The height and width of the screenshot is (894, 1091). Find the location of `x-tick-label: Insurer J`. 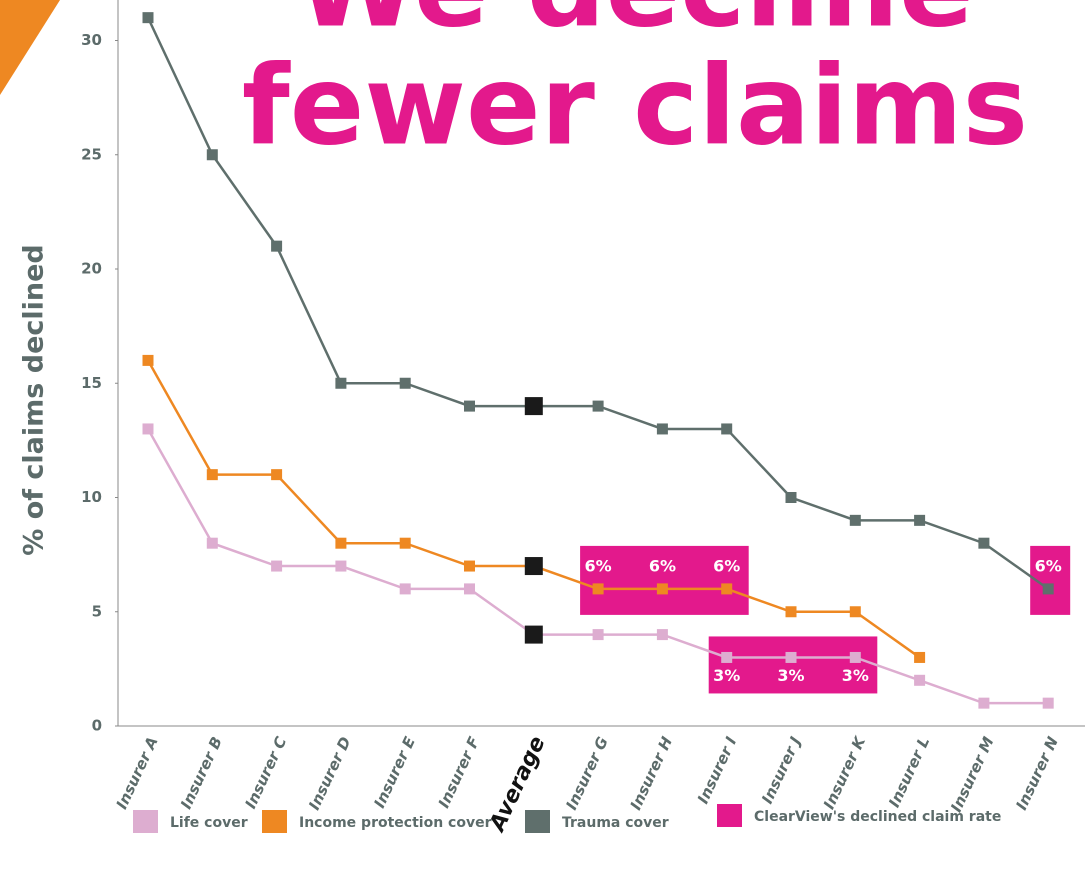

x-tick-label: Insurer J is located at coordinates (781, 770).